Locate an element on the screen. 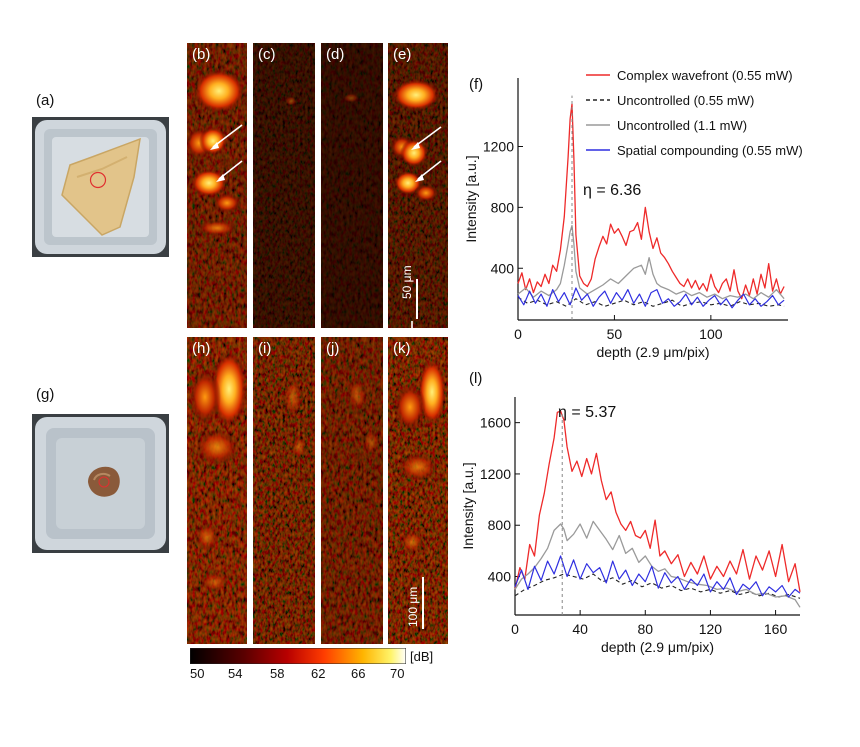  panel-label-f: (f) is located at coordinates (476, 84).